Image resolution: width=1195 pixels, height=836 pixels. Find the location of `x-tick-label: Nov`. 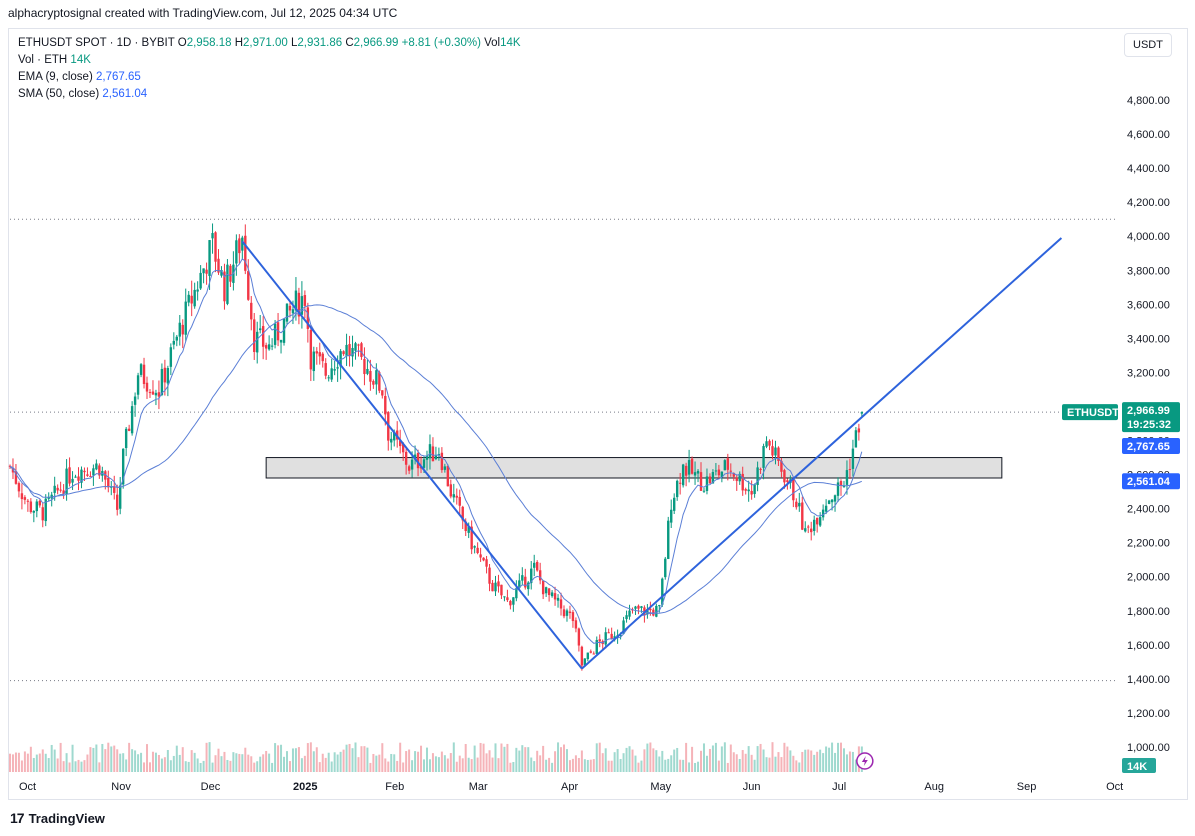

x-tick-label: Nov is located at coordinates (121, 787).